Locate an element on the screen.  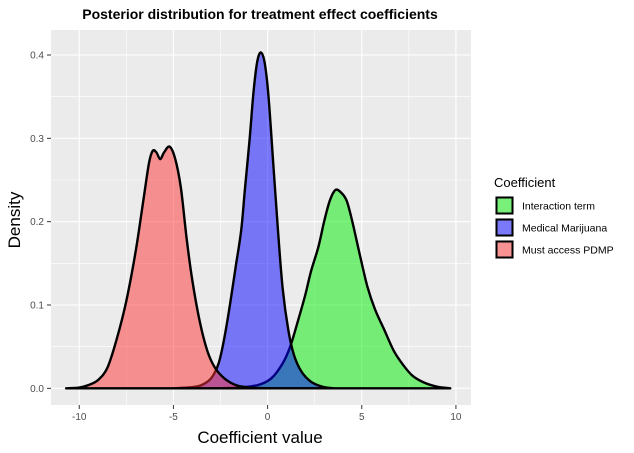
x-tick-label: 10 is located at coordinates (456, 417).